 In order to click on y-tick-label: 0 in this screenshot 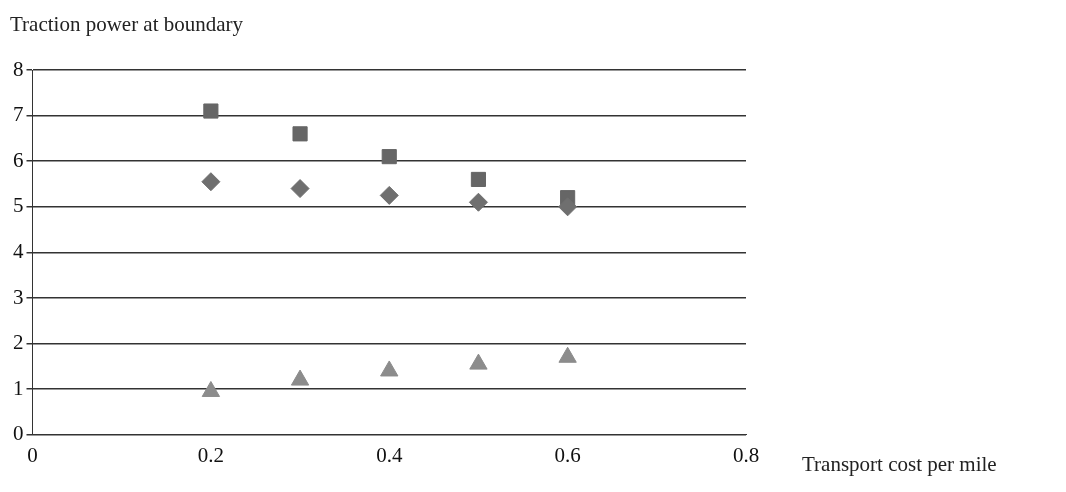, I will do `click(18, 433)`.